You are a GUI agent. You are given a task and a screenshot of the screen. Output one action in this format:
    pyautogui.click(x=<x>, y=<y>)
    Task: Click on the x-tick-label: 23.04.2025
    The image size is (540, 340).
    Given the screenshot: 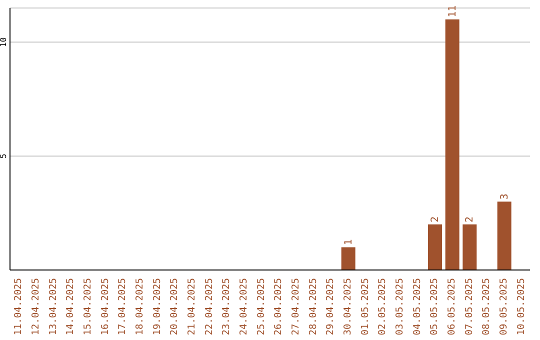 What is the action you would take?
    pyautogui.click(x=226, y=307)
    